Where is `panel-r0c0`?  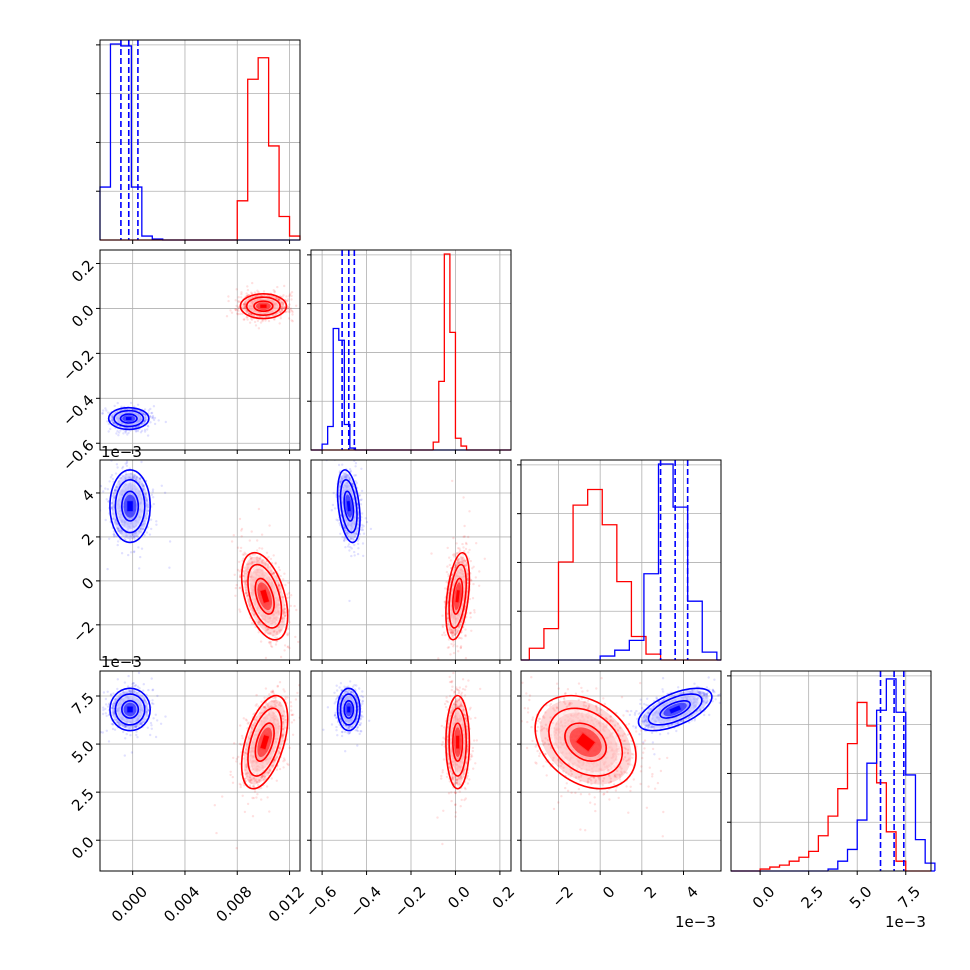 panel-r0c0 is located at coordinates (198, 141).